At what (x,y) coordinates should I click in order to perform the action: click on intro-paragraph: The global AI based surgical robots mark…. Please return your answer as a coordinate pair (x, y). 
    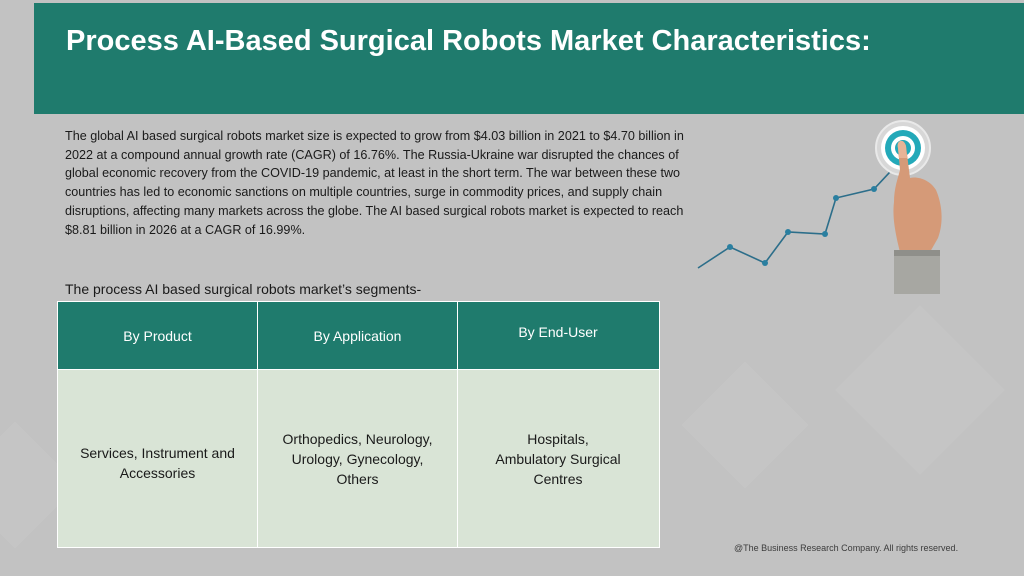
    Looking at the image, I should click on (374, 183).